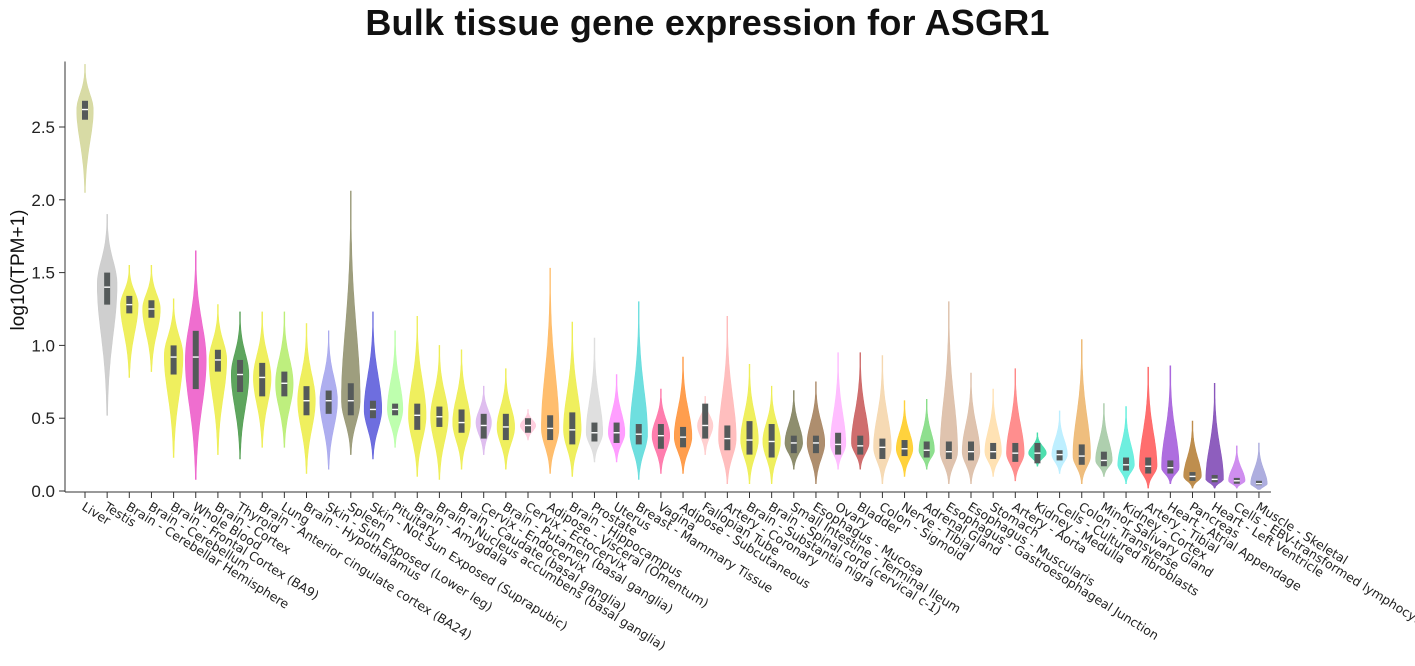  I want to click on violin-skin-not-sun-exposed-suprapubic-, so click(372, 385).